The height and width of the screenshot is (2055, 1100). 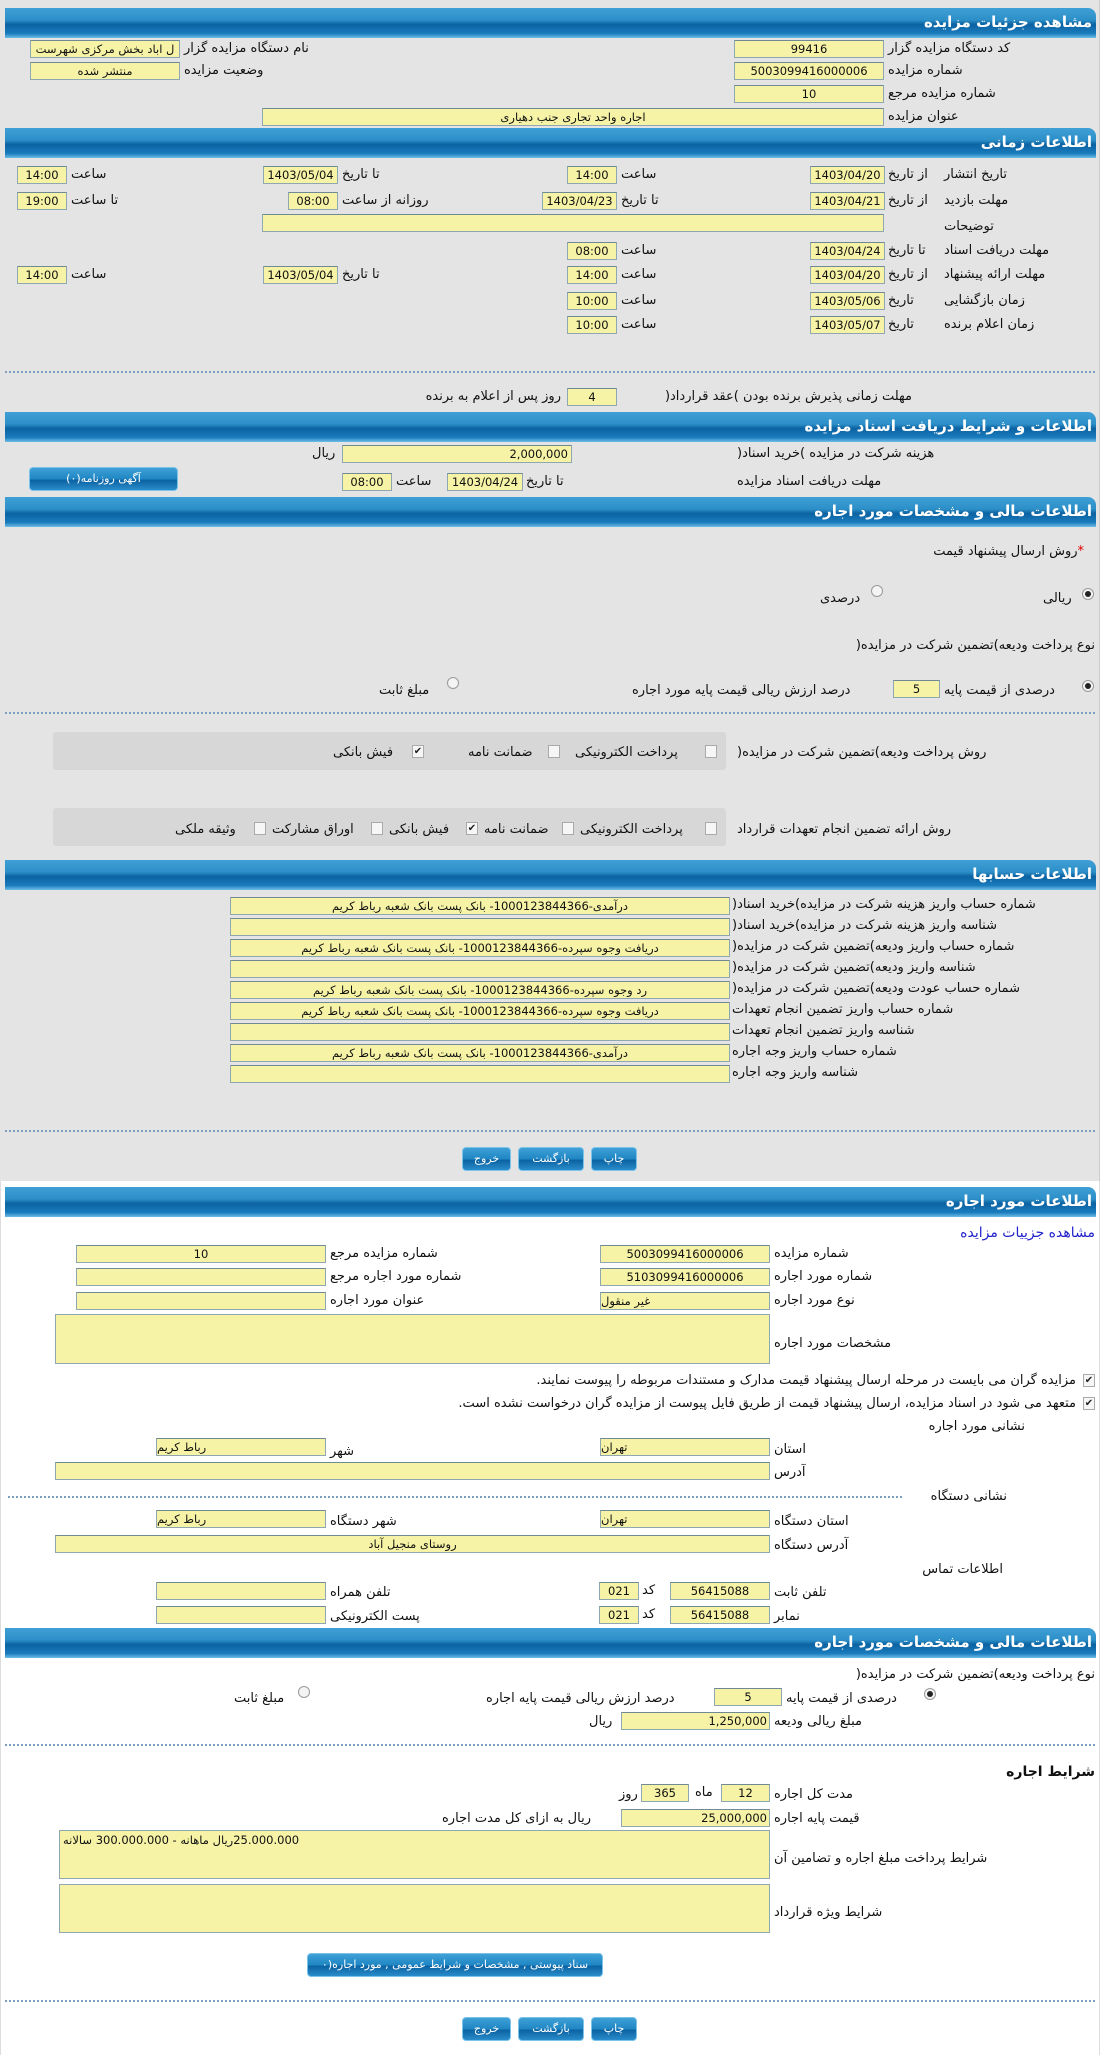 What do you see at coordinates (720, 1591) in the screenshot?
I see `phone-field: 56415088` at bounding box center [720, 1591].